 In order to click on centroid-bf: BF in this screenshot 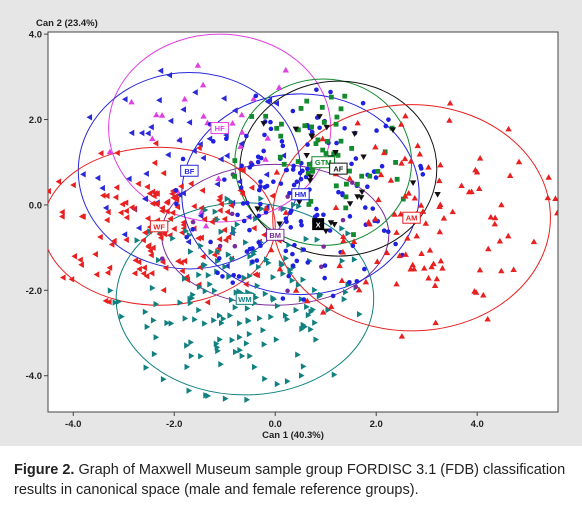, I will do `click(189, 170)`.